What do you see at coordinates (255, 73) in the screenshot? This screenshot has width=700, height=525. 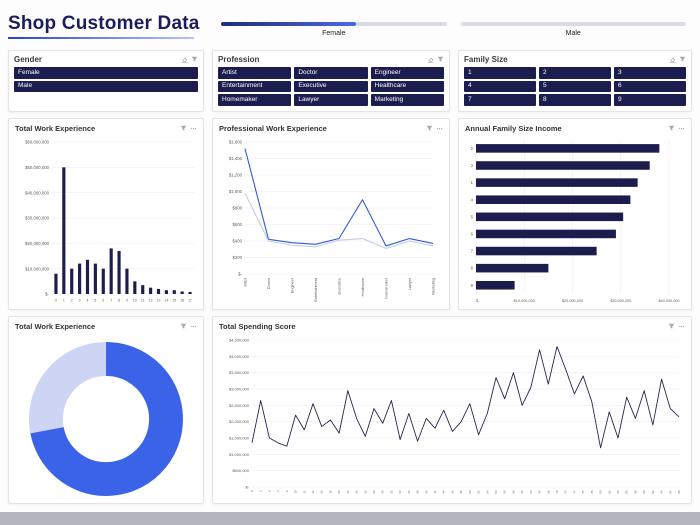 I see `slicer-option-artist: Artist` at bounding box center [255, 73].